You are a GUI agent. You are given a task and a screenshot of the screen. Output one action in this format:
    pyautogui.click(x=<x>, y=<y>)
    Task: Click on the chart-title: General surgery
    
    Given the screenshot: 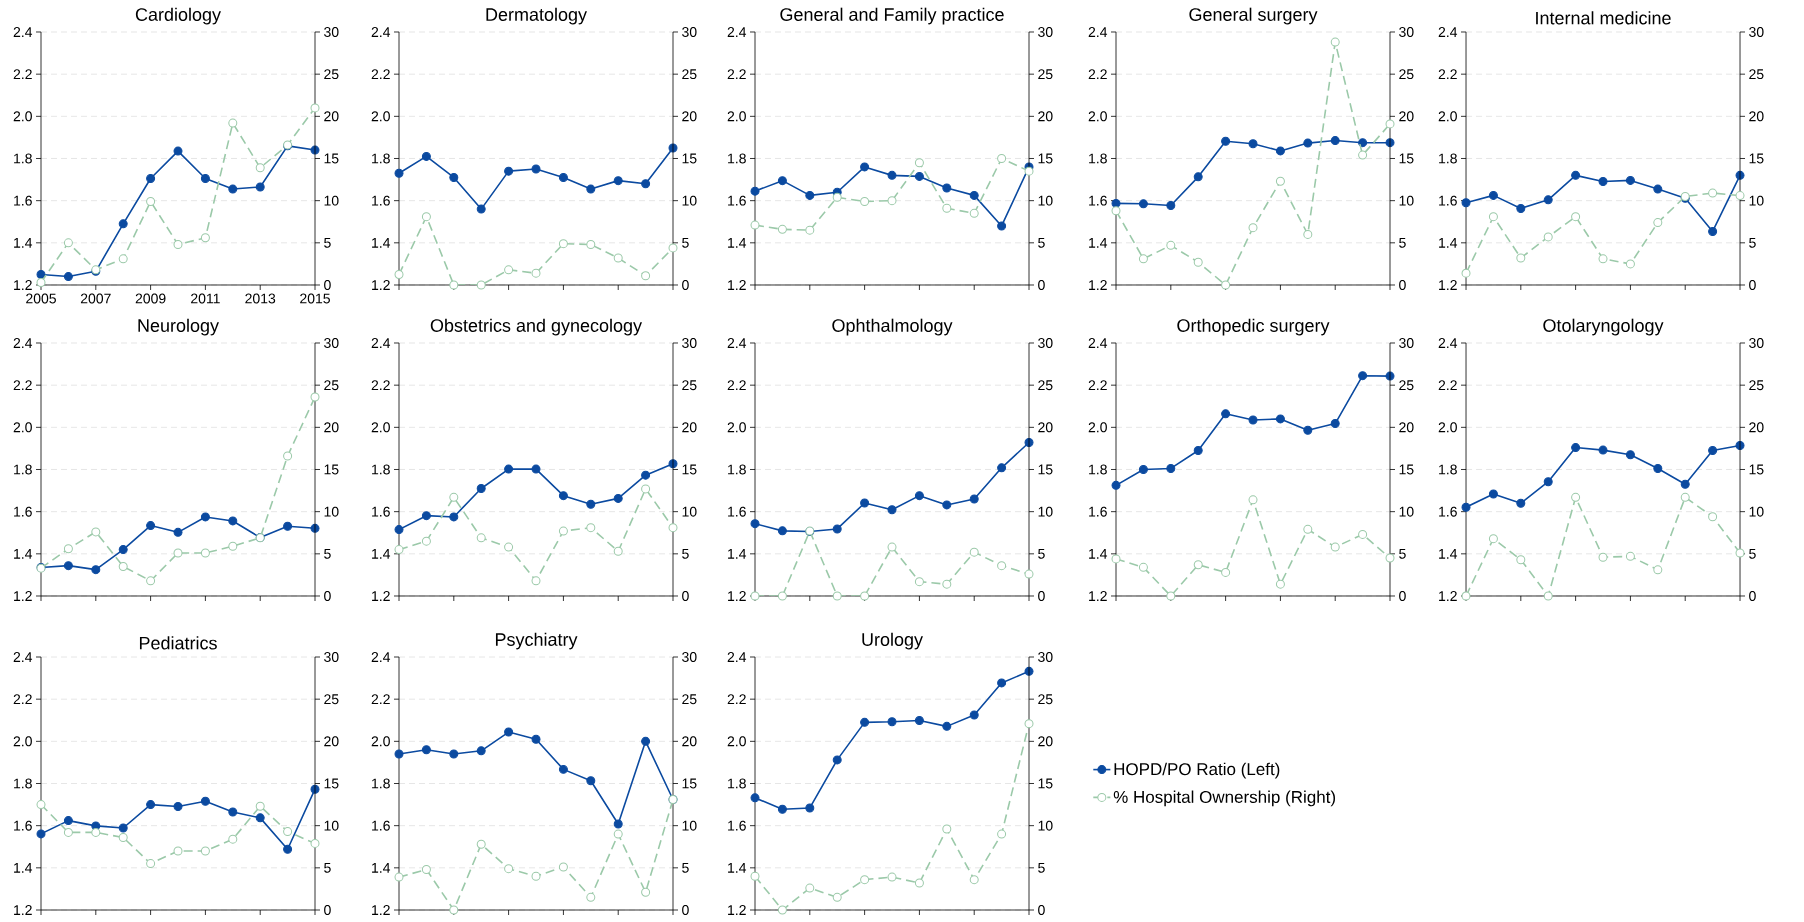 What is the action you would take?
    pyautogui.click(x=1253, y=16)
    